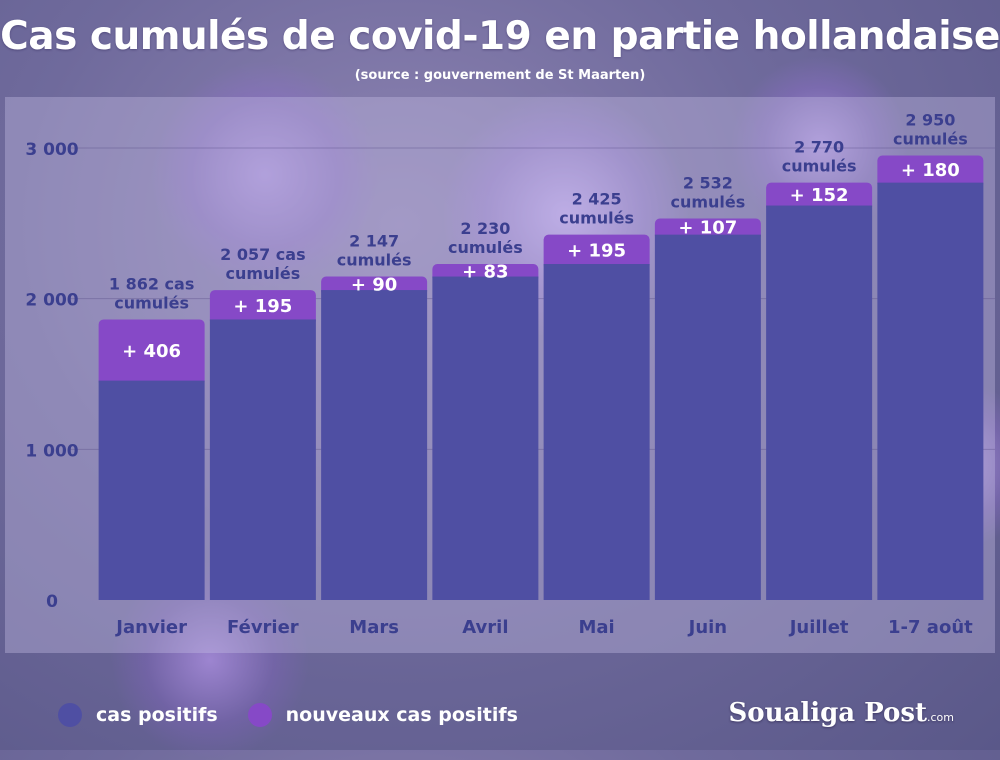 The height and width of the screenshot is (760, 1000). Describe the element at coordinates (157, 715) in the screenshot. I see `legend-label-base: cas positifs` at that location.